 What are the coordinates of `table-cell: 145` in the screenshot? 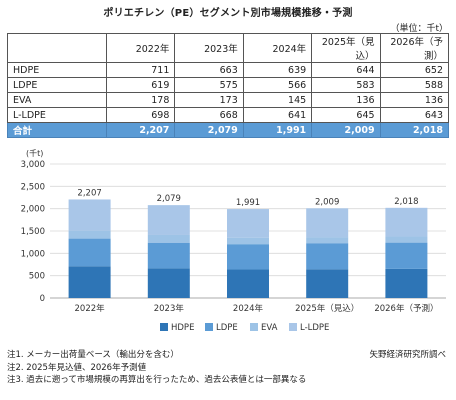 It's located at (277, 100).